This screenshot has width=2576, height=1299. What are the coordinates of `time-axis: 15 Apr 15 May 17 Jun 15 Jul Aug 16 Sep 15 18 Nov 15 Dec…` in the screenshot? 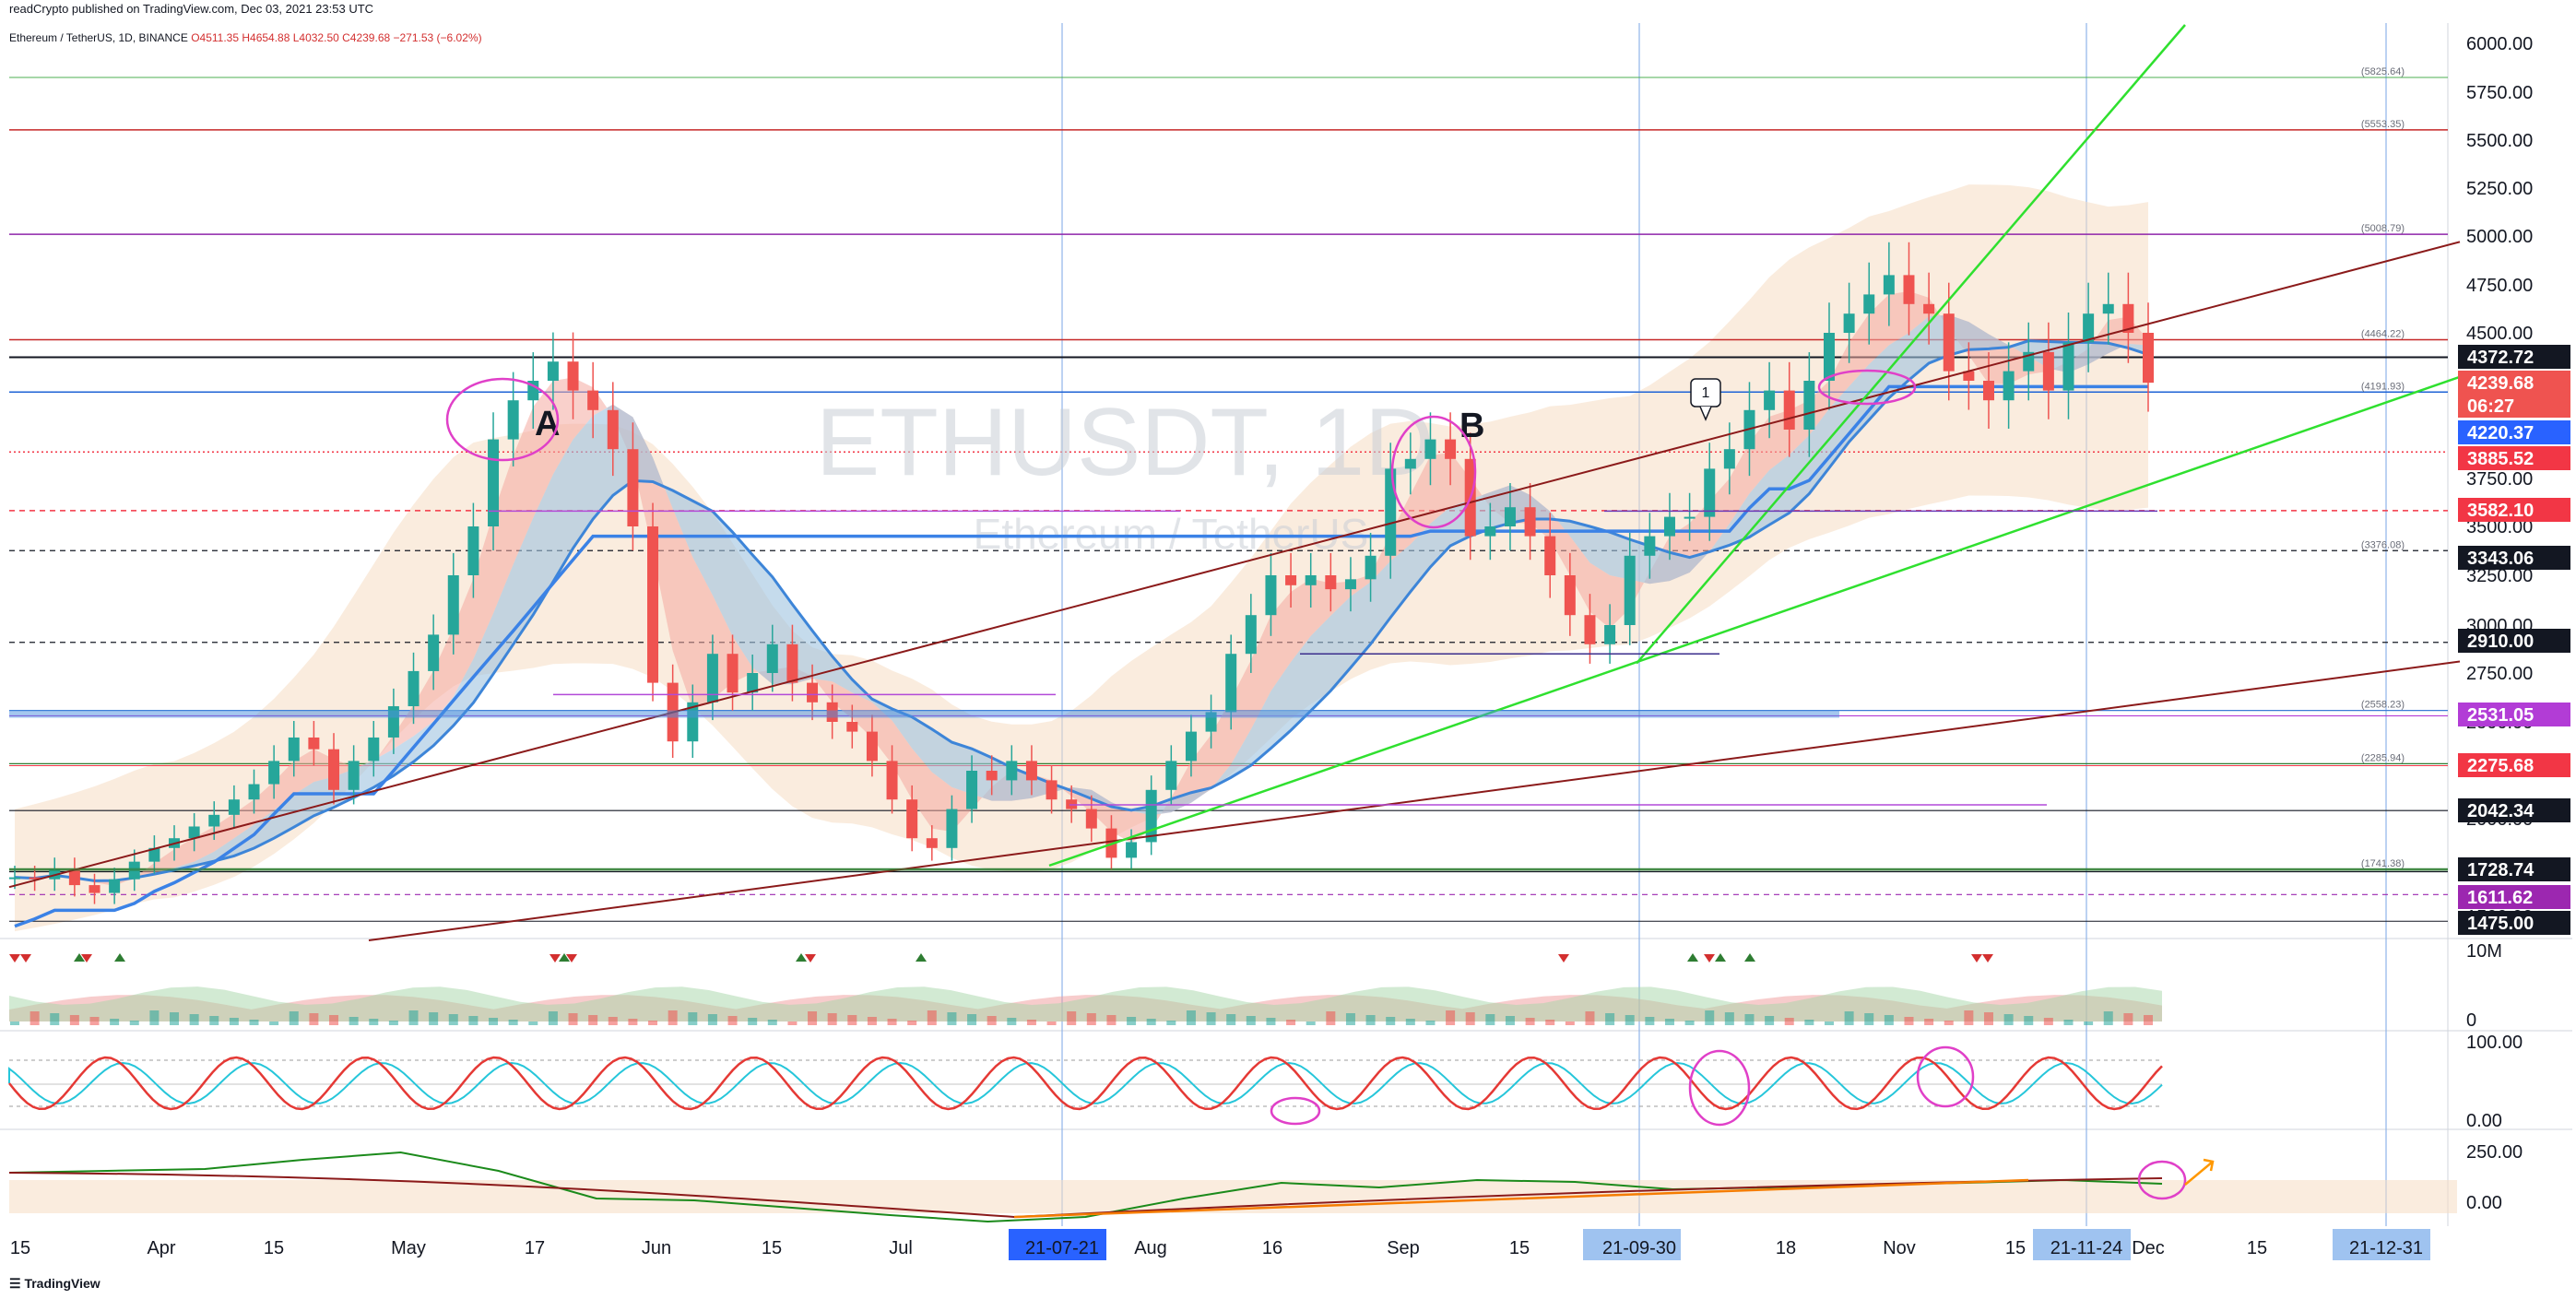 It's located at (1220, 1244).